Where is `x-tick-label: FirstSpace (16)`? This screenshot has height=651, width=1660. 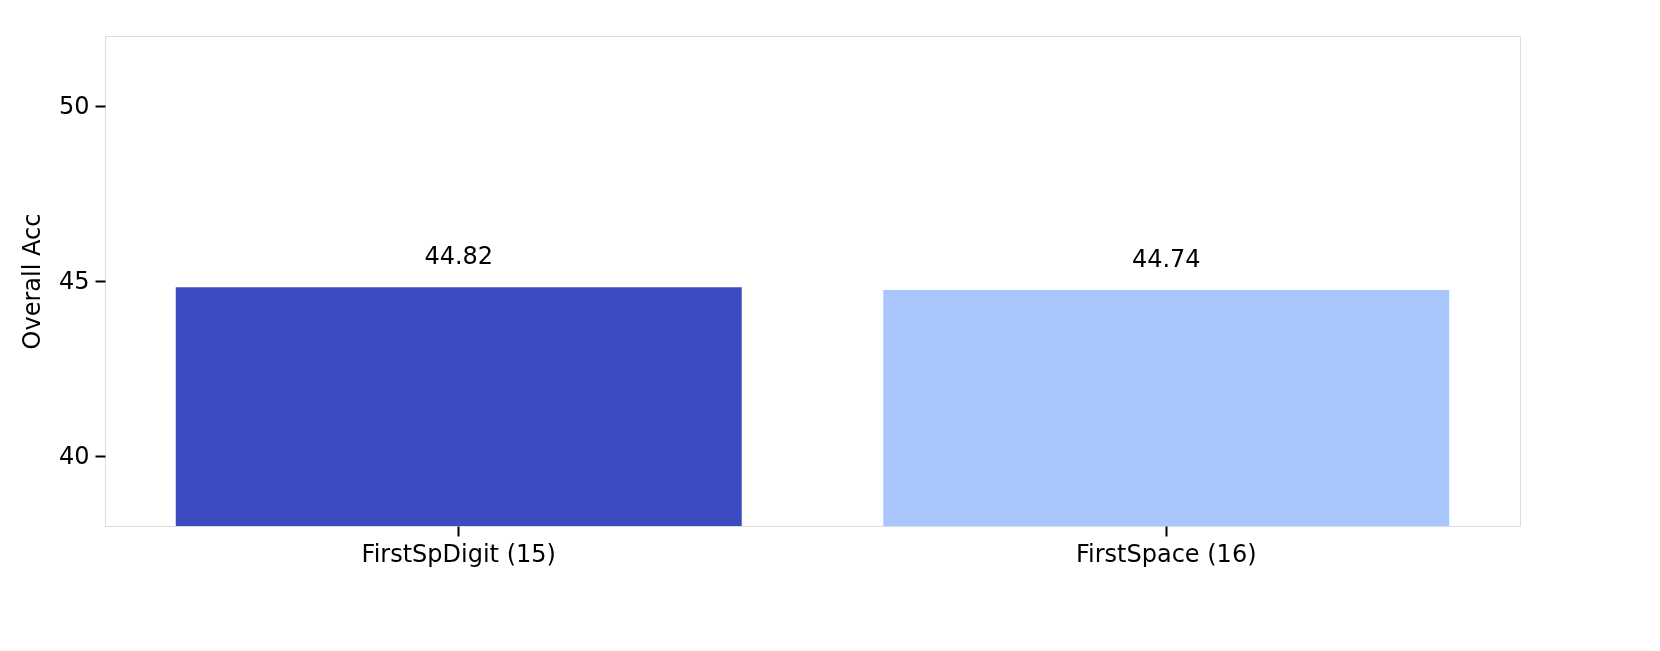 x-tick-label: FirstSpace (16) is located at coordinates (1166, 553).